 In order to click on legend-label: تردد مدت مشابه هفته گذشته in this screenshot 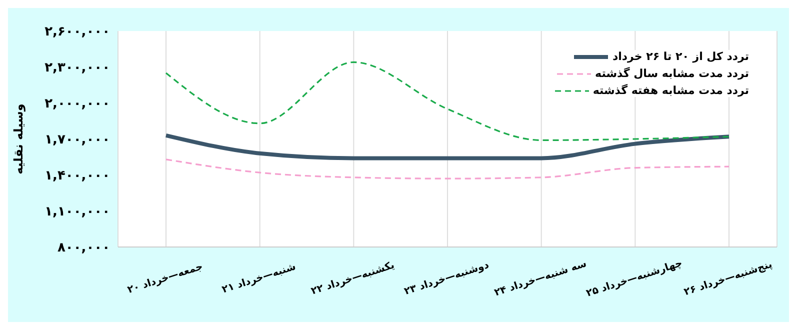, I will do `click(670, 90)`.